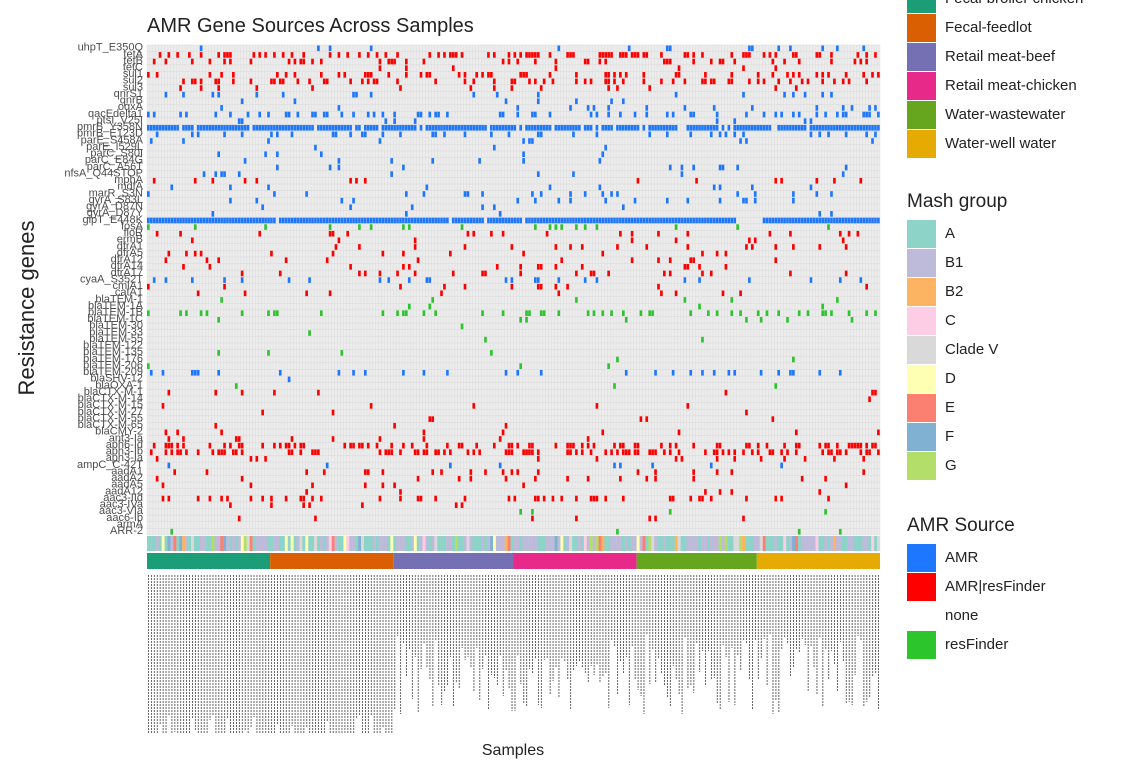  Describe the element at coordinates (103, 173) in the screenshot. I see `gene-label: nfsA_Q44STOP` at that location.